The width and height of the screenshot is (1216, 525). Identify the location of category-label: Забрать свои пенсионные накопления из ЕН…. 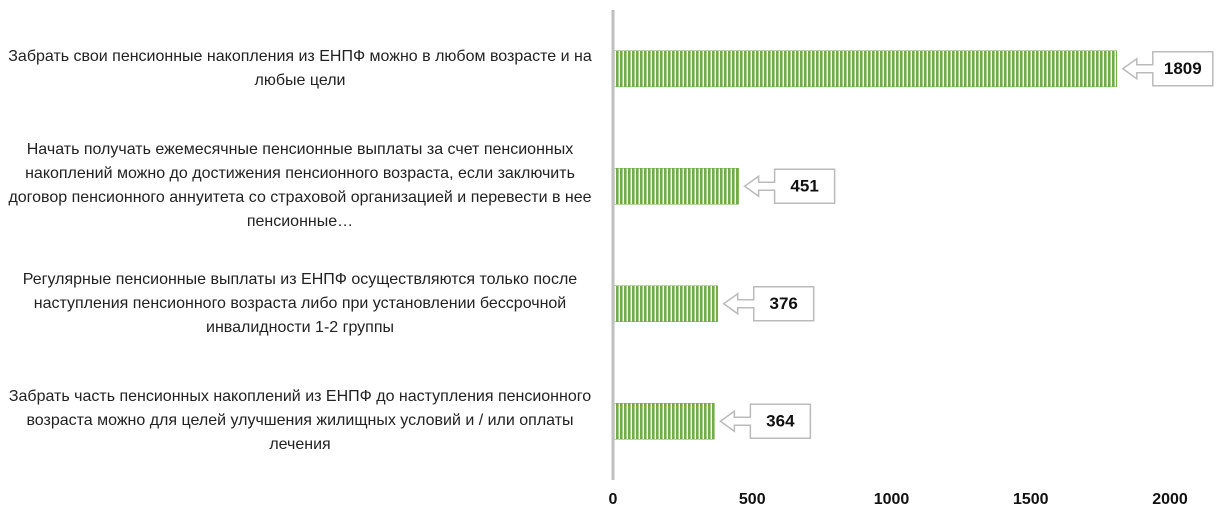
(300, 68).